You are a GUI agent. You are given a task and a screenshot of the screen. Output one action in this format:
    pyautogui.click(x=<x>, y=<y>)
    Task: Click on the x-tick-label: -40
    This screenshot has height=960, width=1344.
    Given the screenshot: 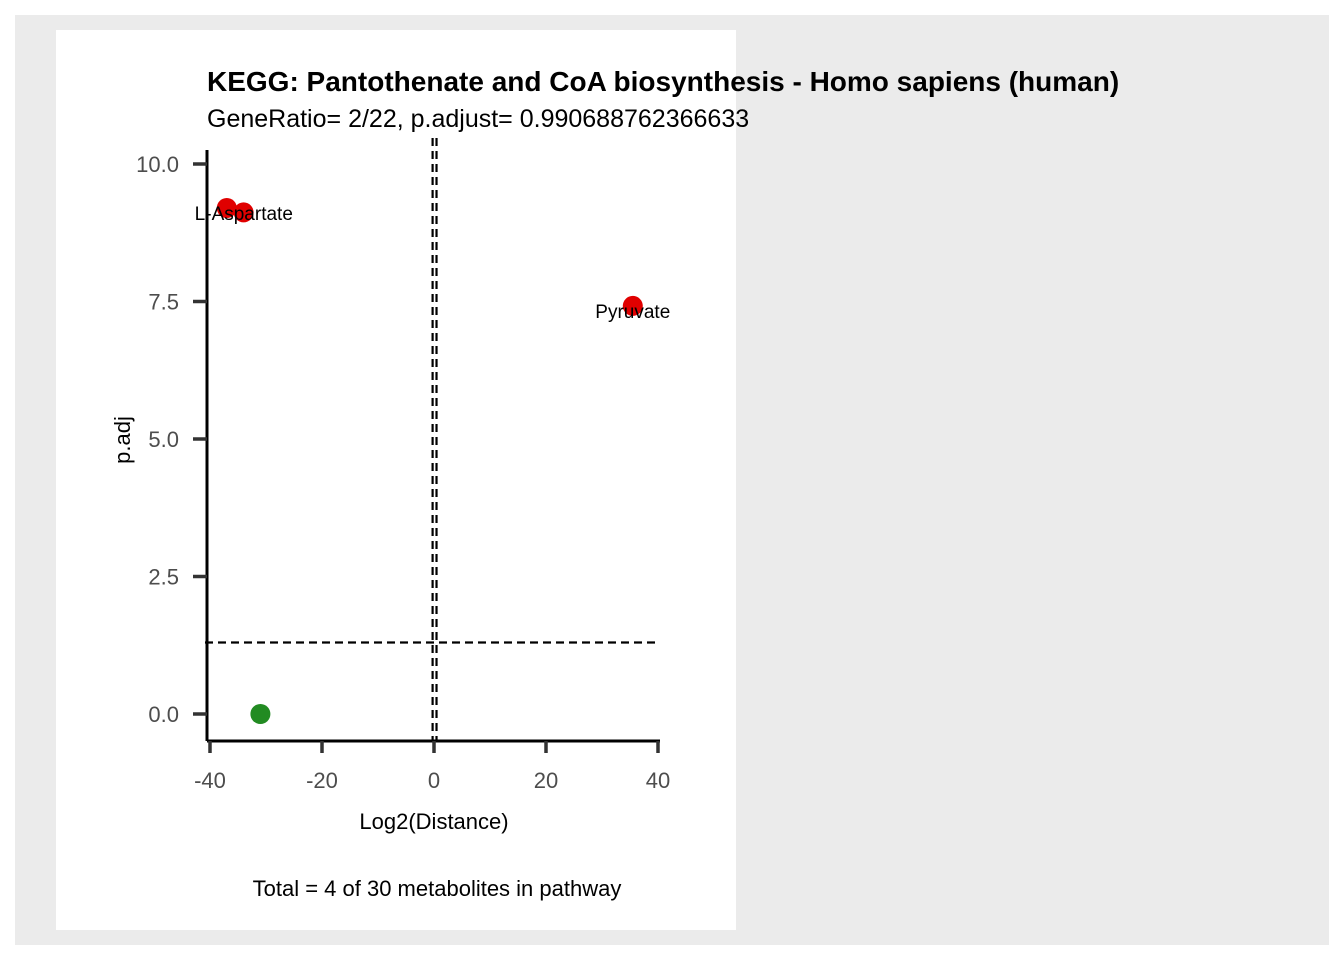 What is the action you would take?
    pyautogui.click(x=210, y=780)
    